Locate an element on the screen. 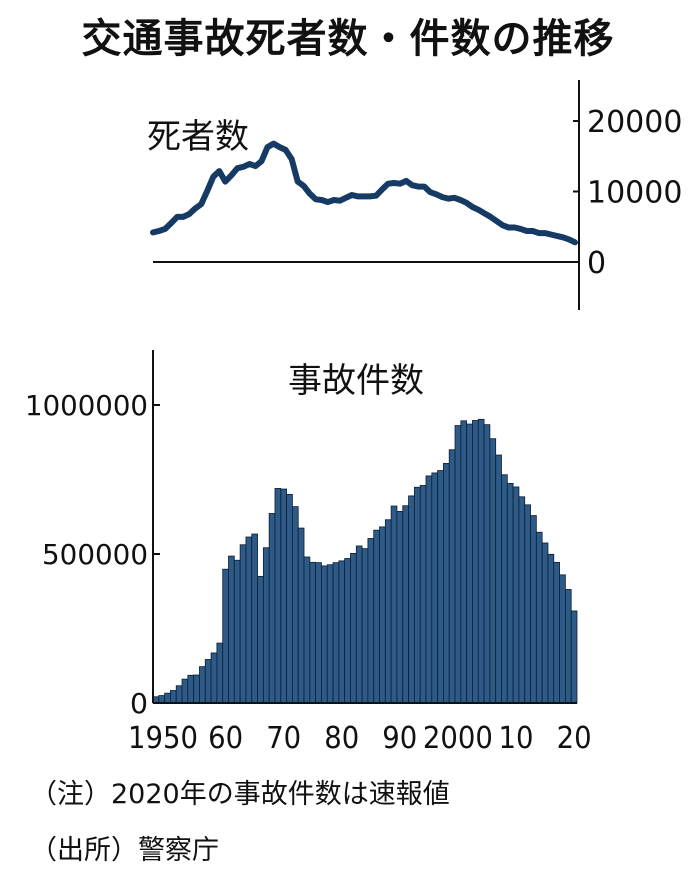 Image resolution: width=696 pixels, height=882 pixels. deaths-y-tick-label: 0 is located at coordinates (596, 263).